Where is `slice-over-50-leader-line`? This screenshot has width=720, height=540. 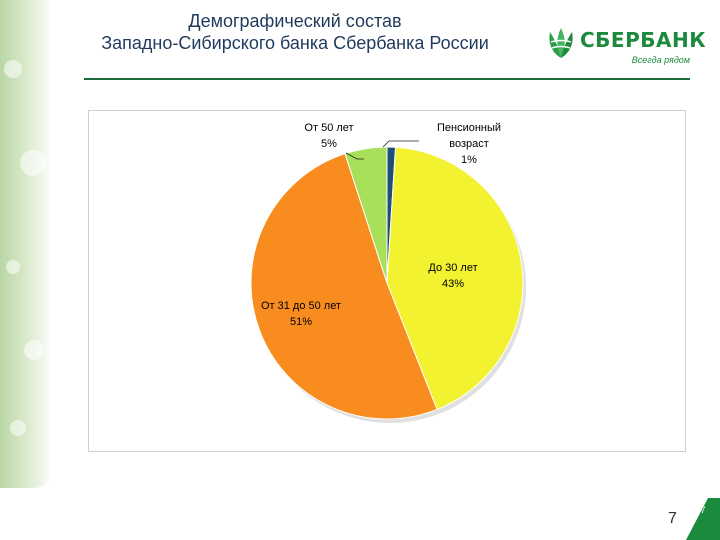 slice-over-50-leader-line is located at coordinates (354, 156).